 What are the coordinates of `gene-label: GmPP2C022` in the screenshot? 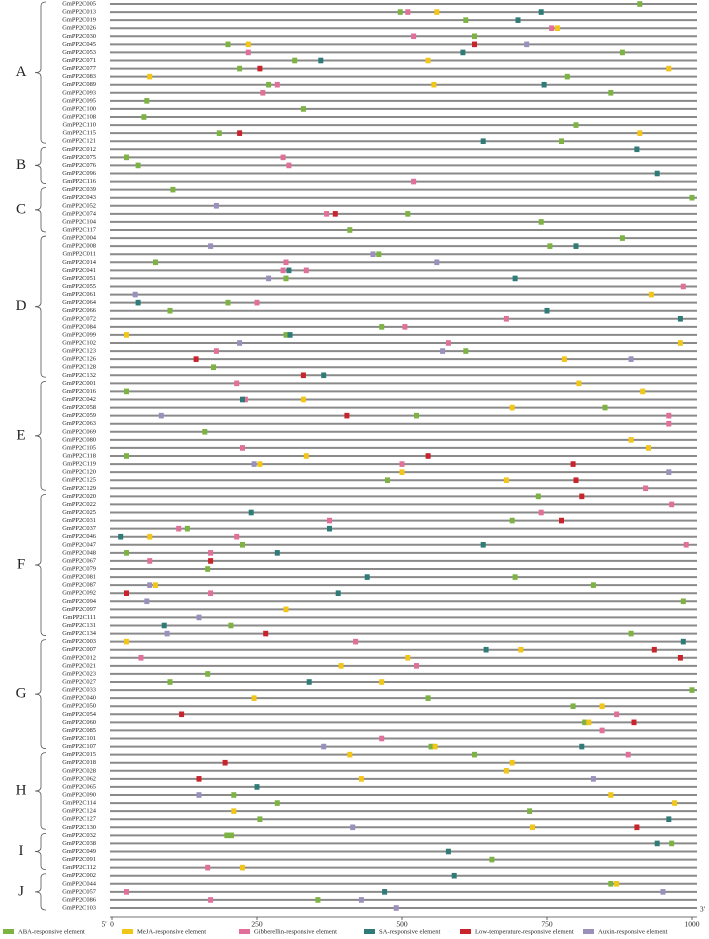 It's located at (79, 504).